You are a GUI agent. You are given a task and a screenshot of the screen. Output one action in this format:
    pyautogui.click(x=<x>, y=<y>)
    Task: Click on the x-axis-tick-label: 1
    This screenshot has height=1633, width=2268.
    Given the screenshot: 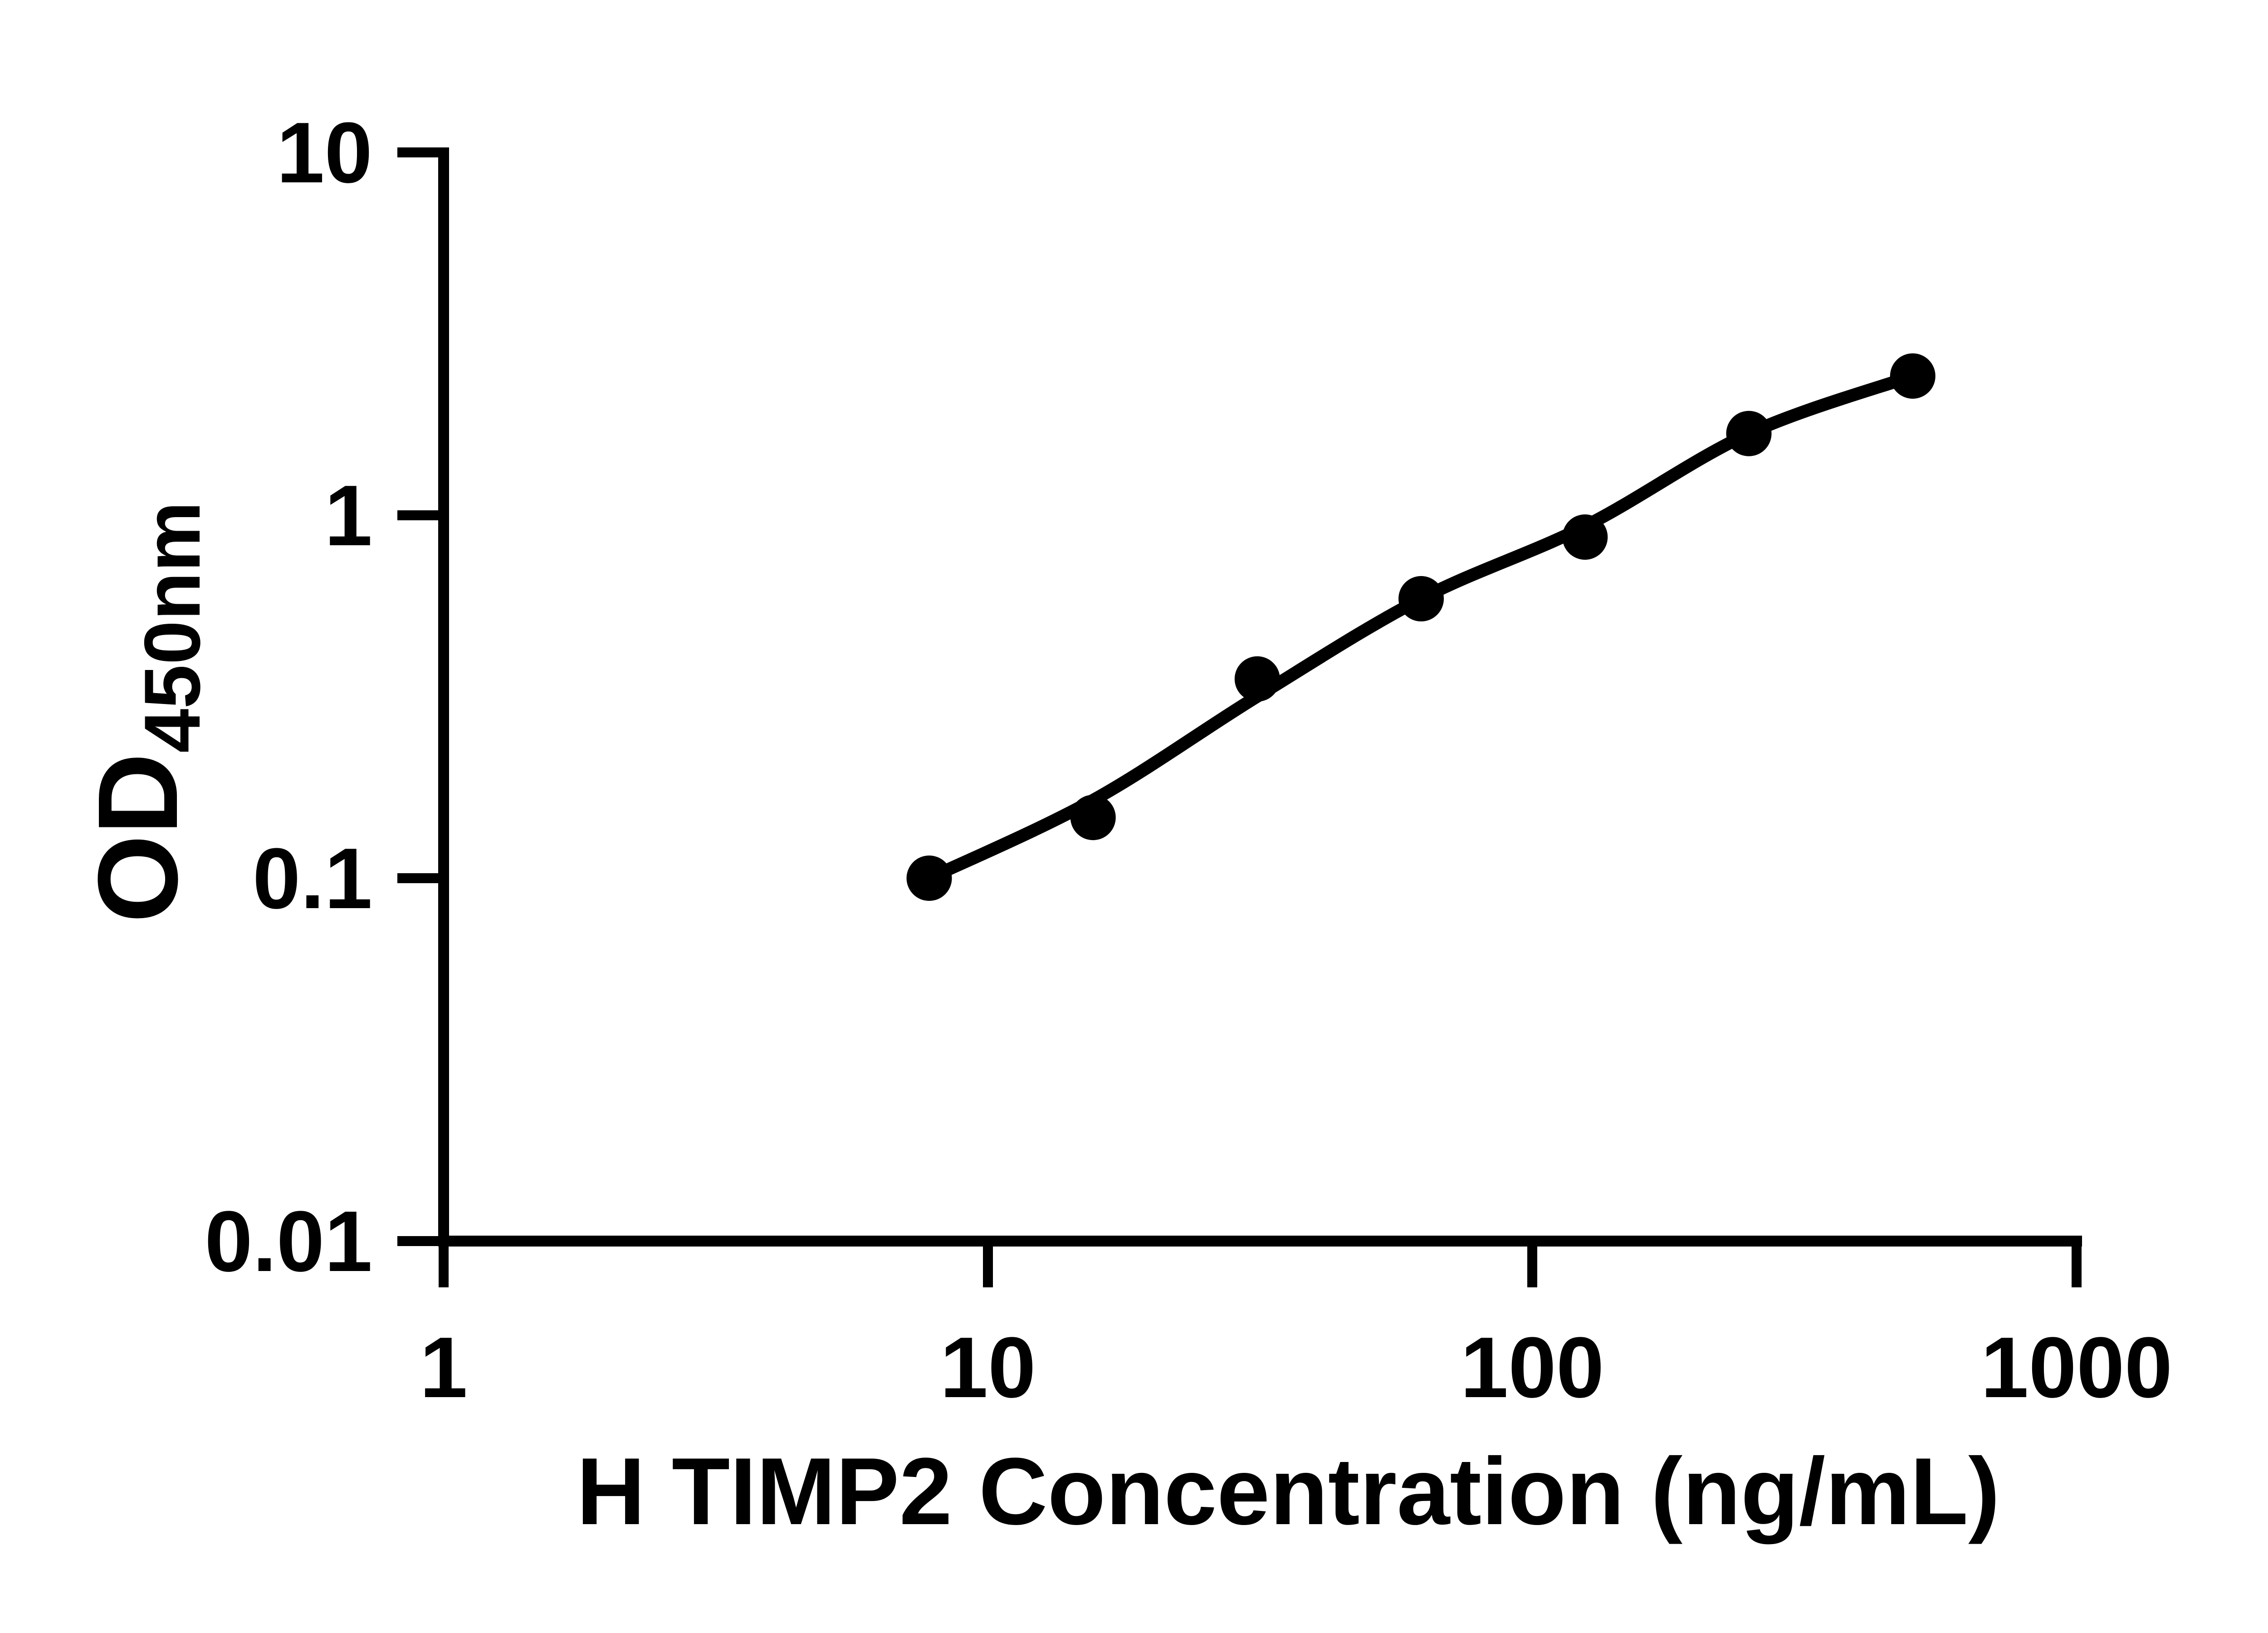 What is the action you would take?
    pyautogui.click(x=444, y=1368)
    